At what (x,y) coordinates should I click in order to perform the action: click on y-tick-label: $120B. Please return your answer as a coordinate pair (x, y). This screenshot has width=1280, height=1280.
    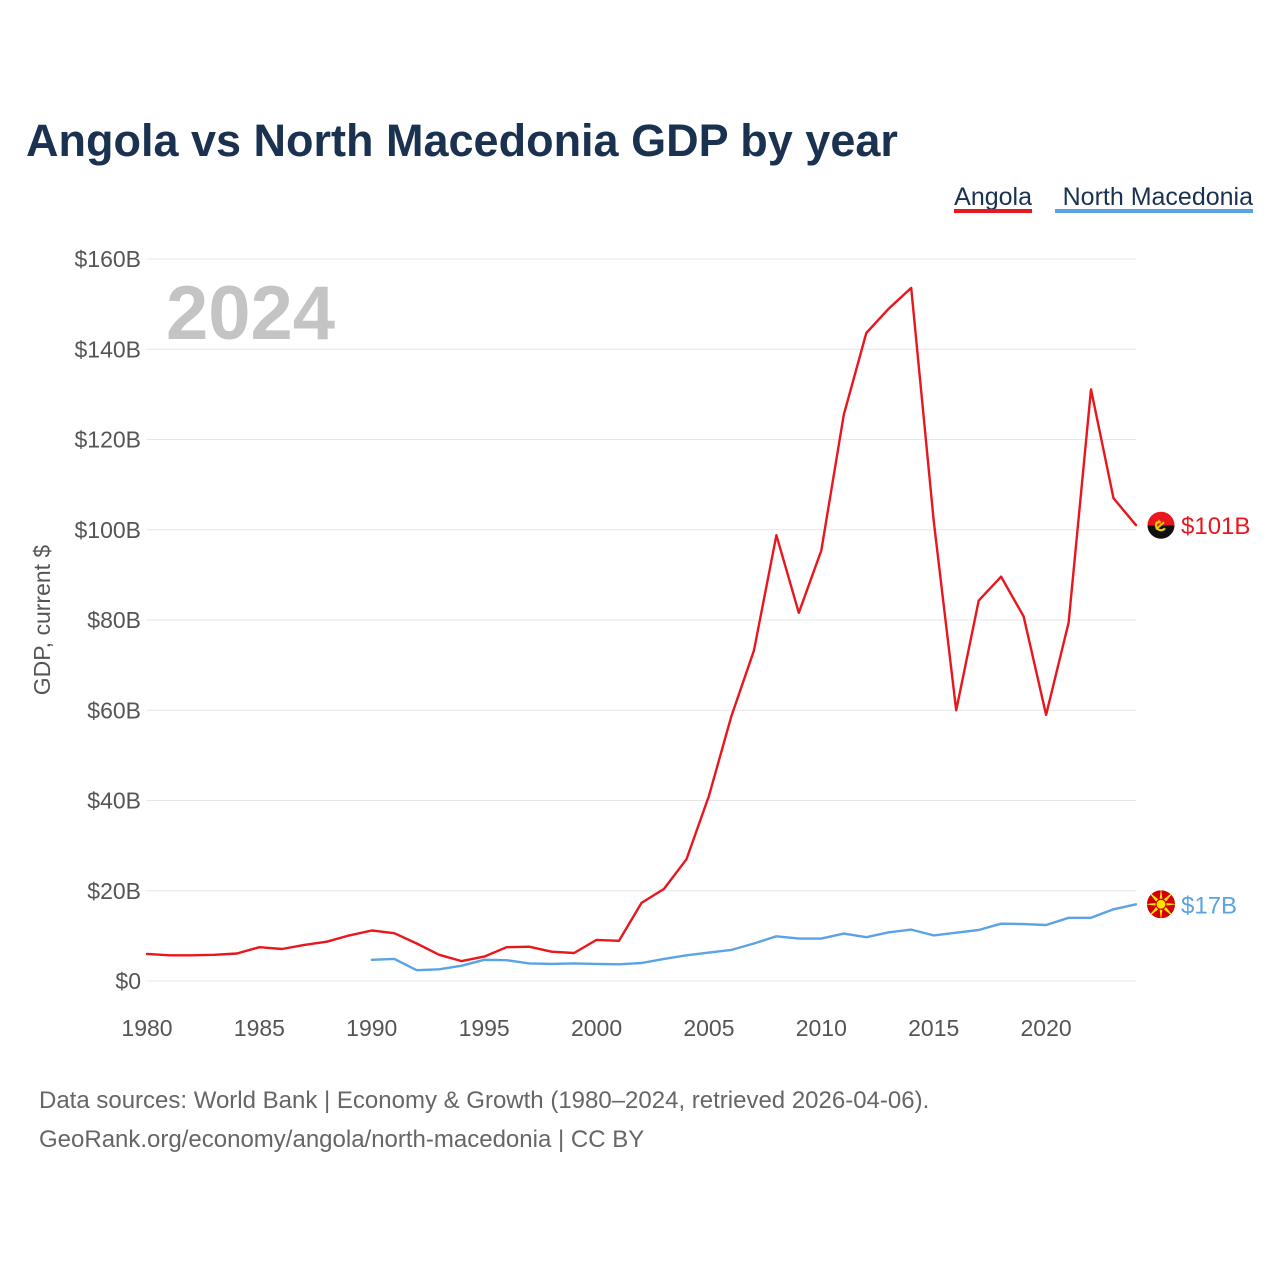
    Looking at the image, I should click on (107, 440).